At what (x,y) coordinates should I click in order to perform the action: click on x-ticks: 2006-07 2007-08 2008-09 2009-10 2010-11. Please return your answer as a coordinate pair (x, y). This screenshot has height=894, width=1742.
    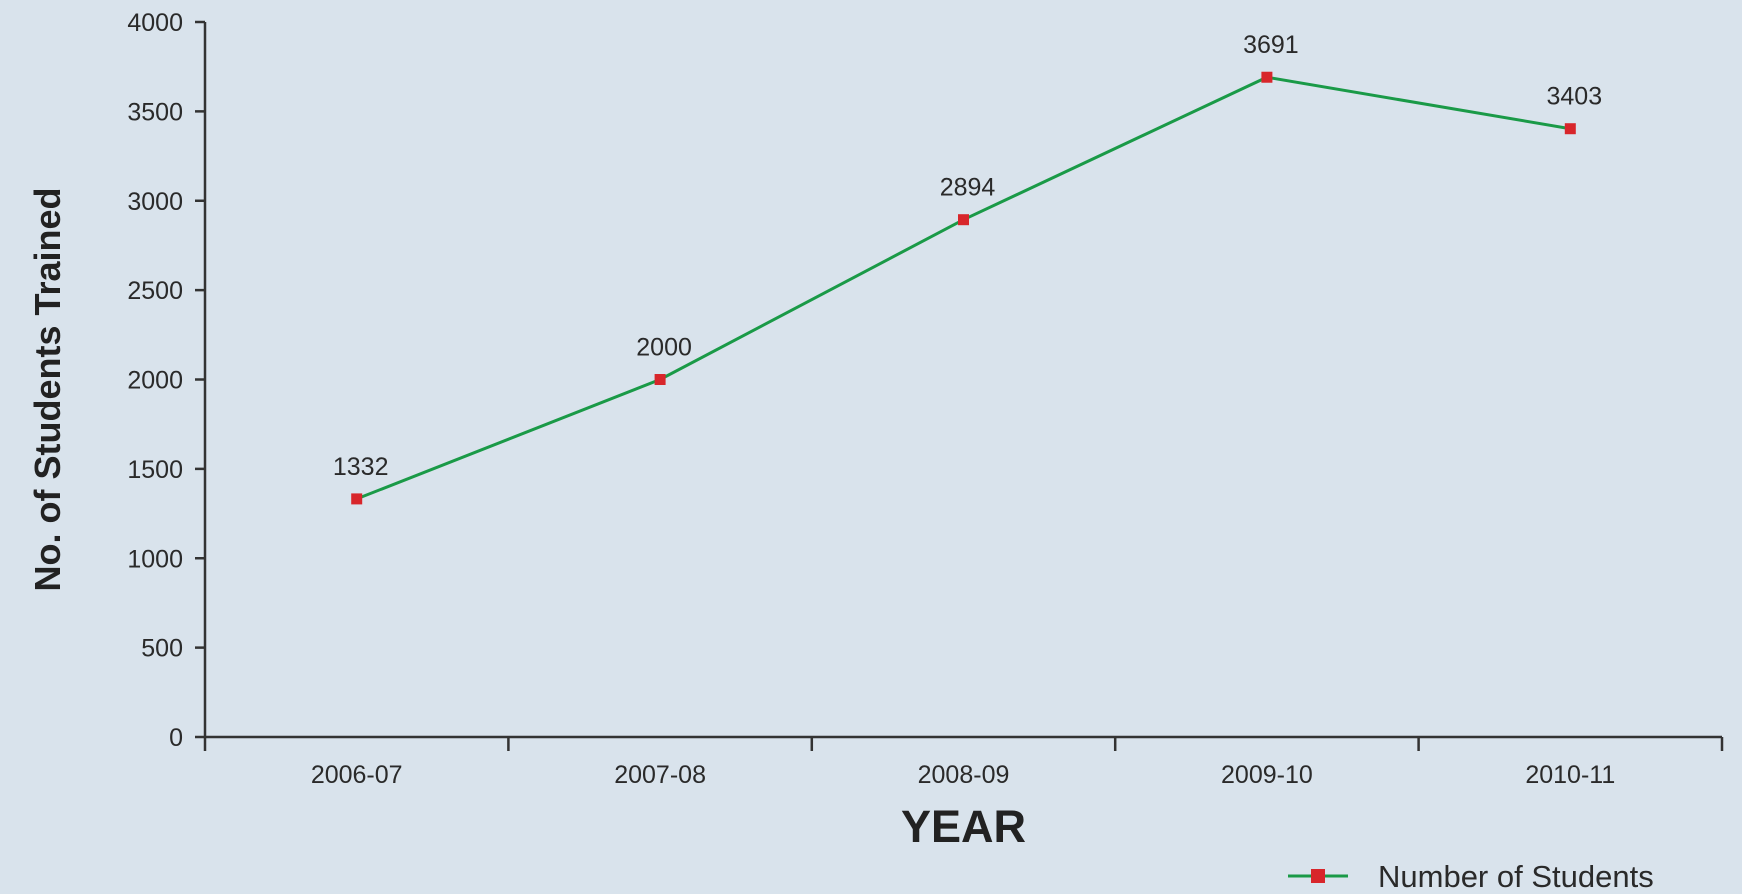
    Looking at the image, I should click on (963, 763).